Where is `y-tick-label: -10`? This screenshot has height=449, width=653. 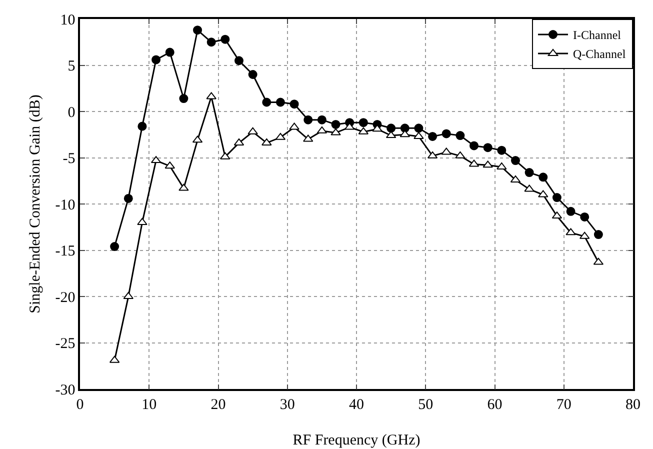 y-tick-label: -10 is located at coordinates (65, 205).